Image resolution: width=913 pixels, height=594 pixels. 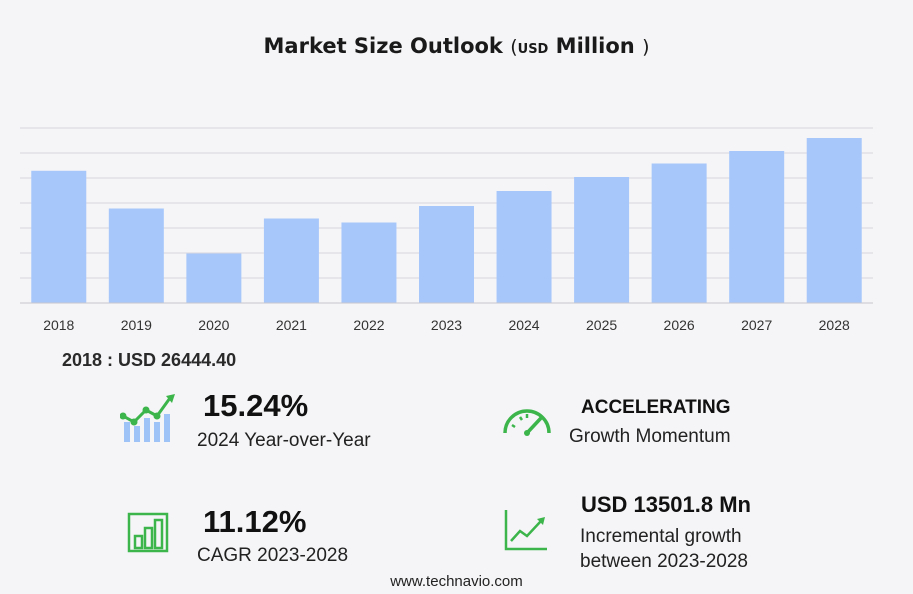 I want to click on base-year-value: 2018 : USD 26444.40, so click(x=149, y=360).